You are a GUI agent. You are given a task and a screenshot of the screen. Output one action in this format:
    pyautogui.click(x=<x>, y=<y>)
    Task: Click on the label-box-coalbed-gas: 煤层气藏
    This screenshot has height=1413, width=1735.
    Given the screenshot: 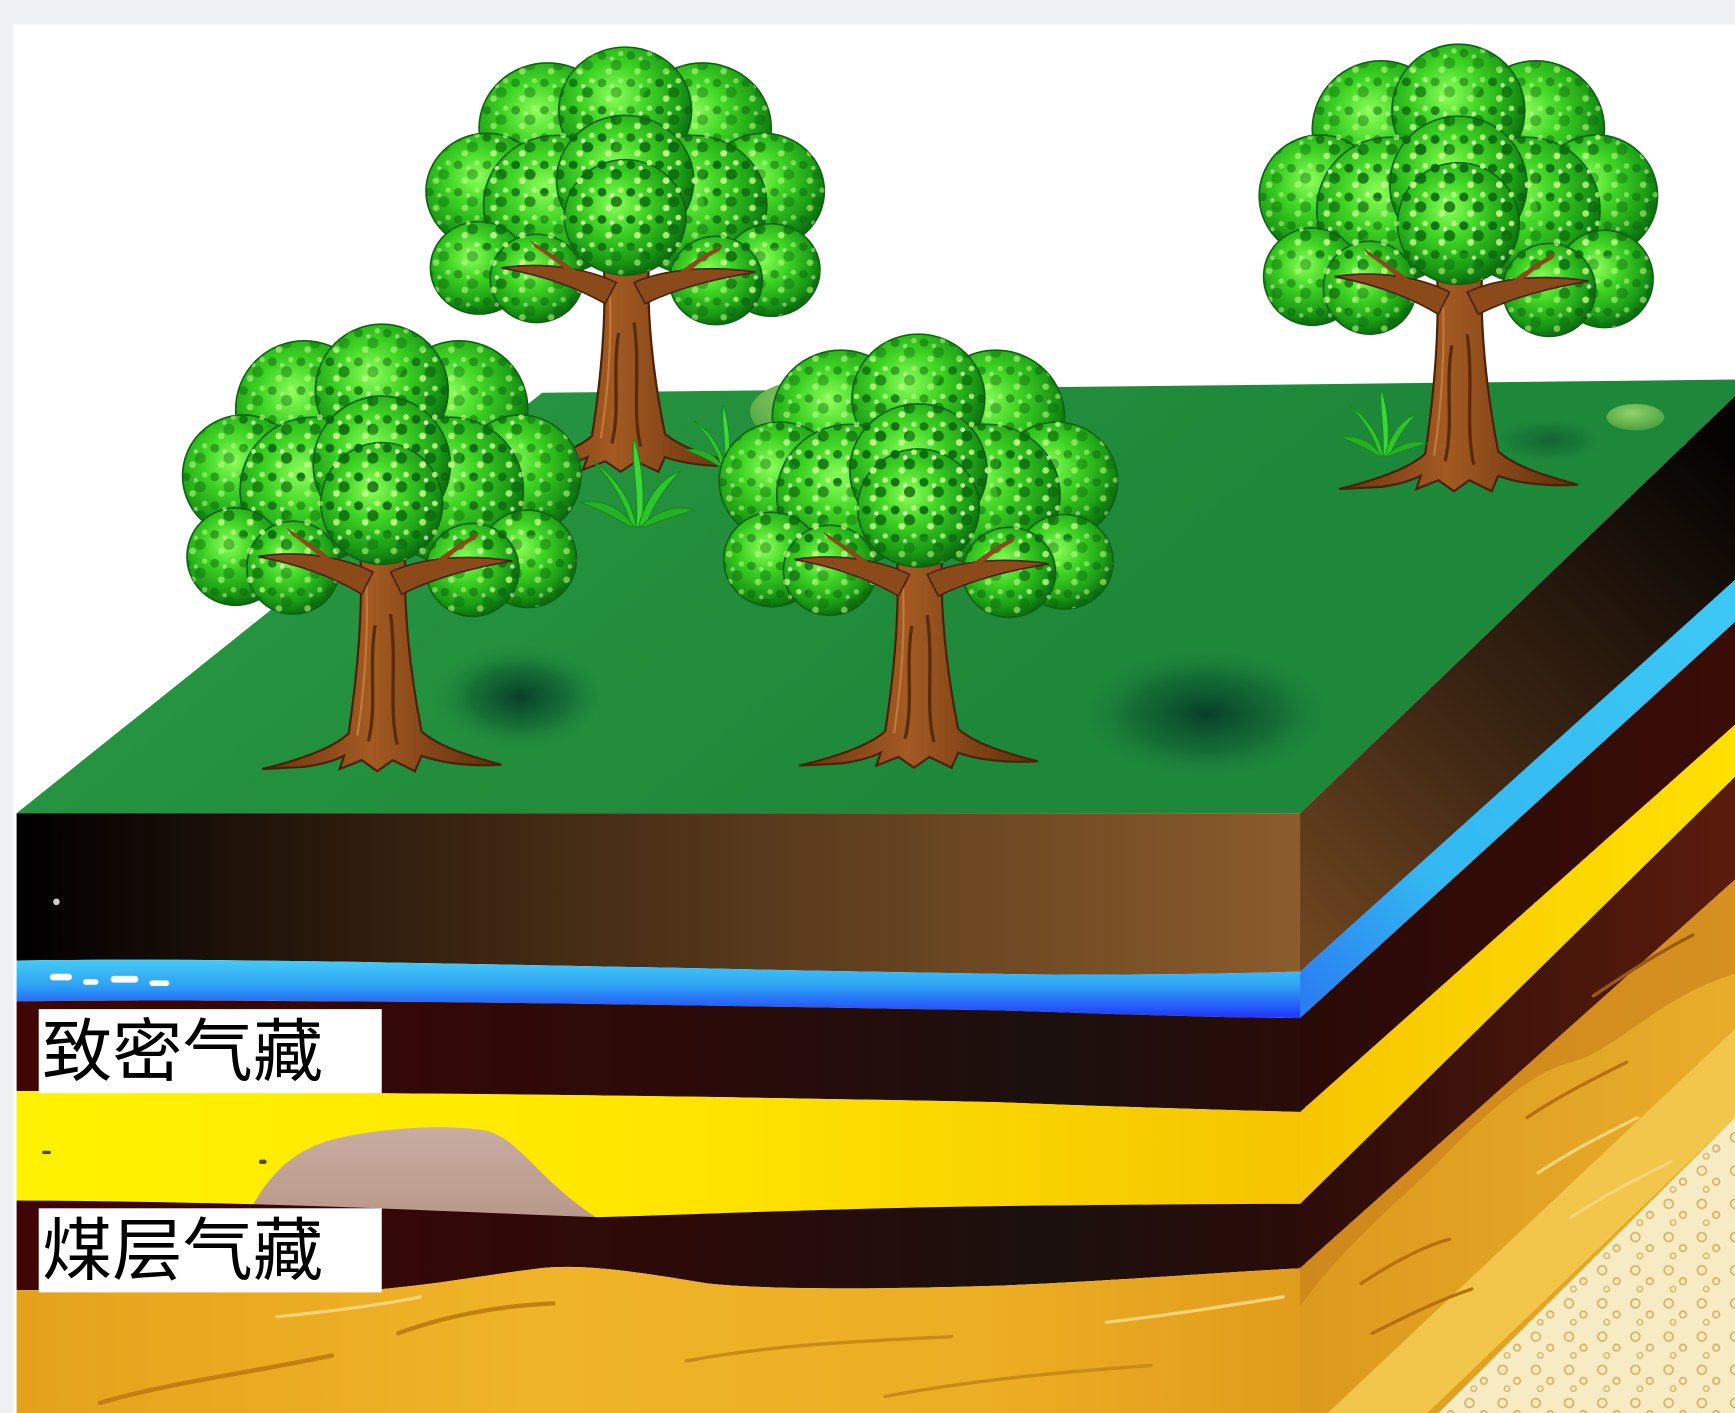 What is the action you would take?
    pyautogui.click(x=210, y=1250)
    